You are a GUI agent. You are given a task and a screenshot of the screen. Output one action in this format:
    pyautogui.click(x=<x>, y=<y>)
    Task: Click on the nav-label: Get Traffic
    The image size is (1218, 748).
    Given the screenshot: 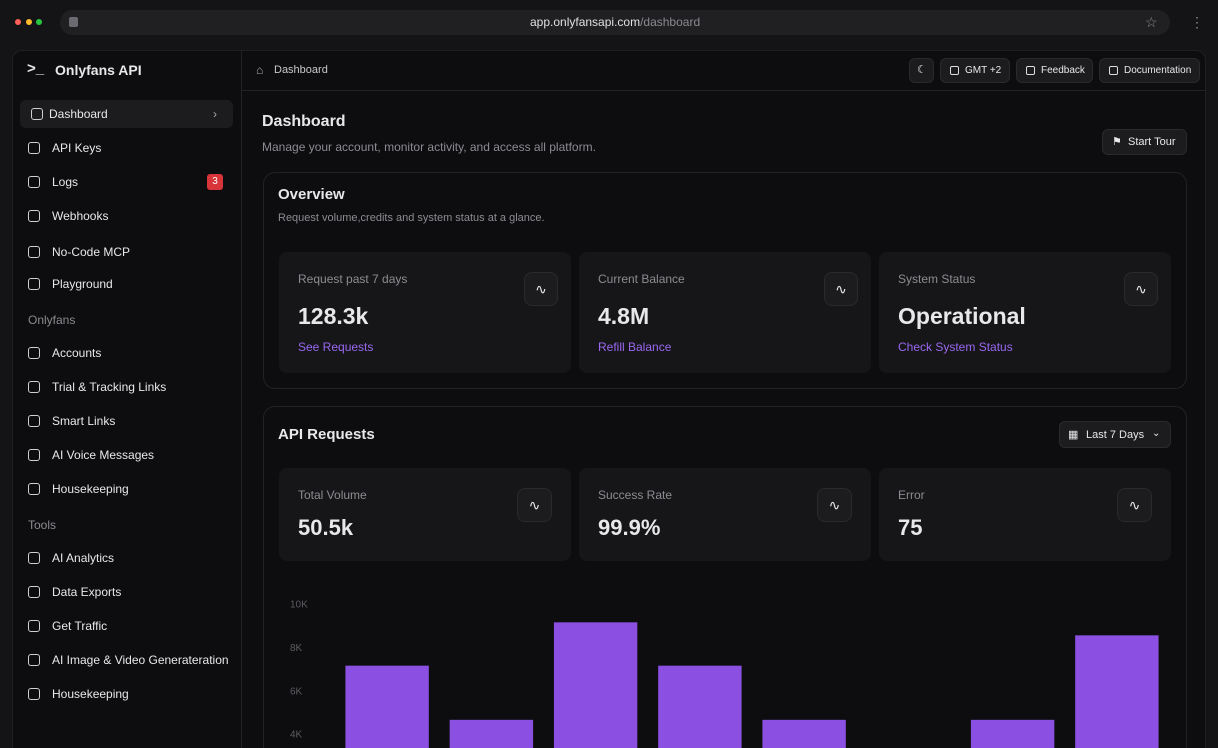 What is the action you would take?
    pyautogui.click(x=80, y=626)
    